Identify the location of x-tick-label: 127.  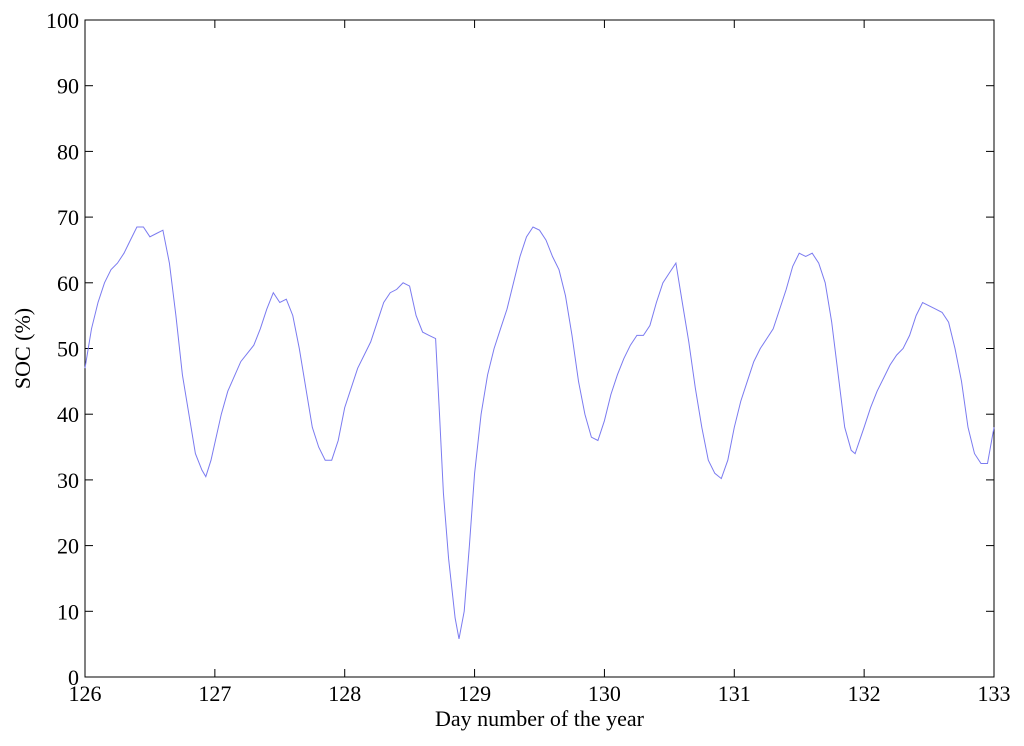
(214, 693).